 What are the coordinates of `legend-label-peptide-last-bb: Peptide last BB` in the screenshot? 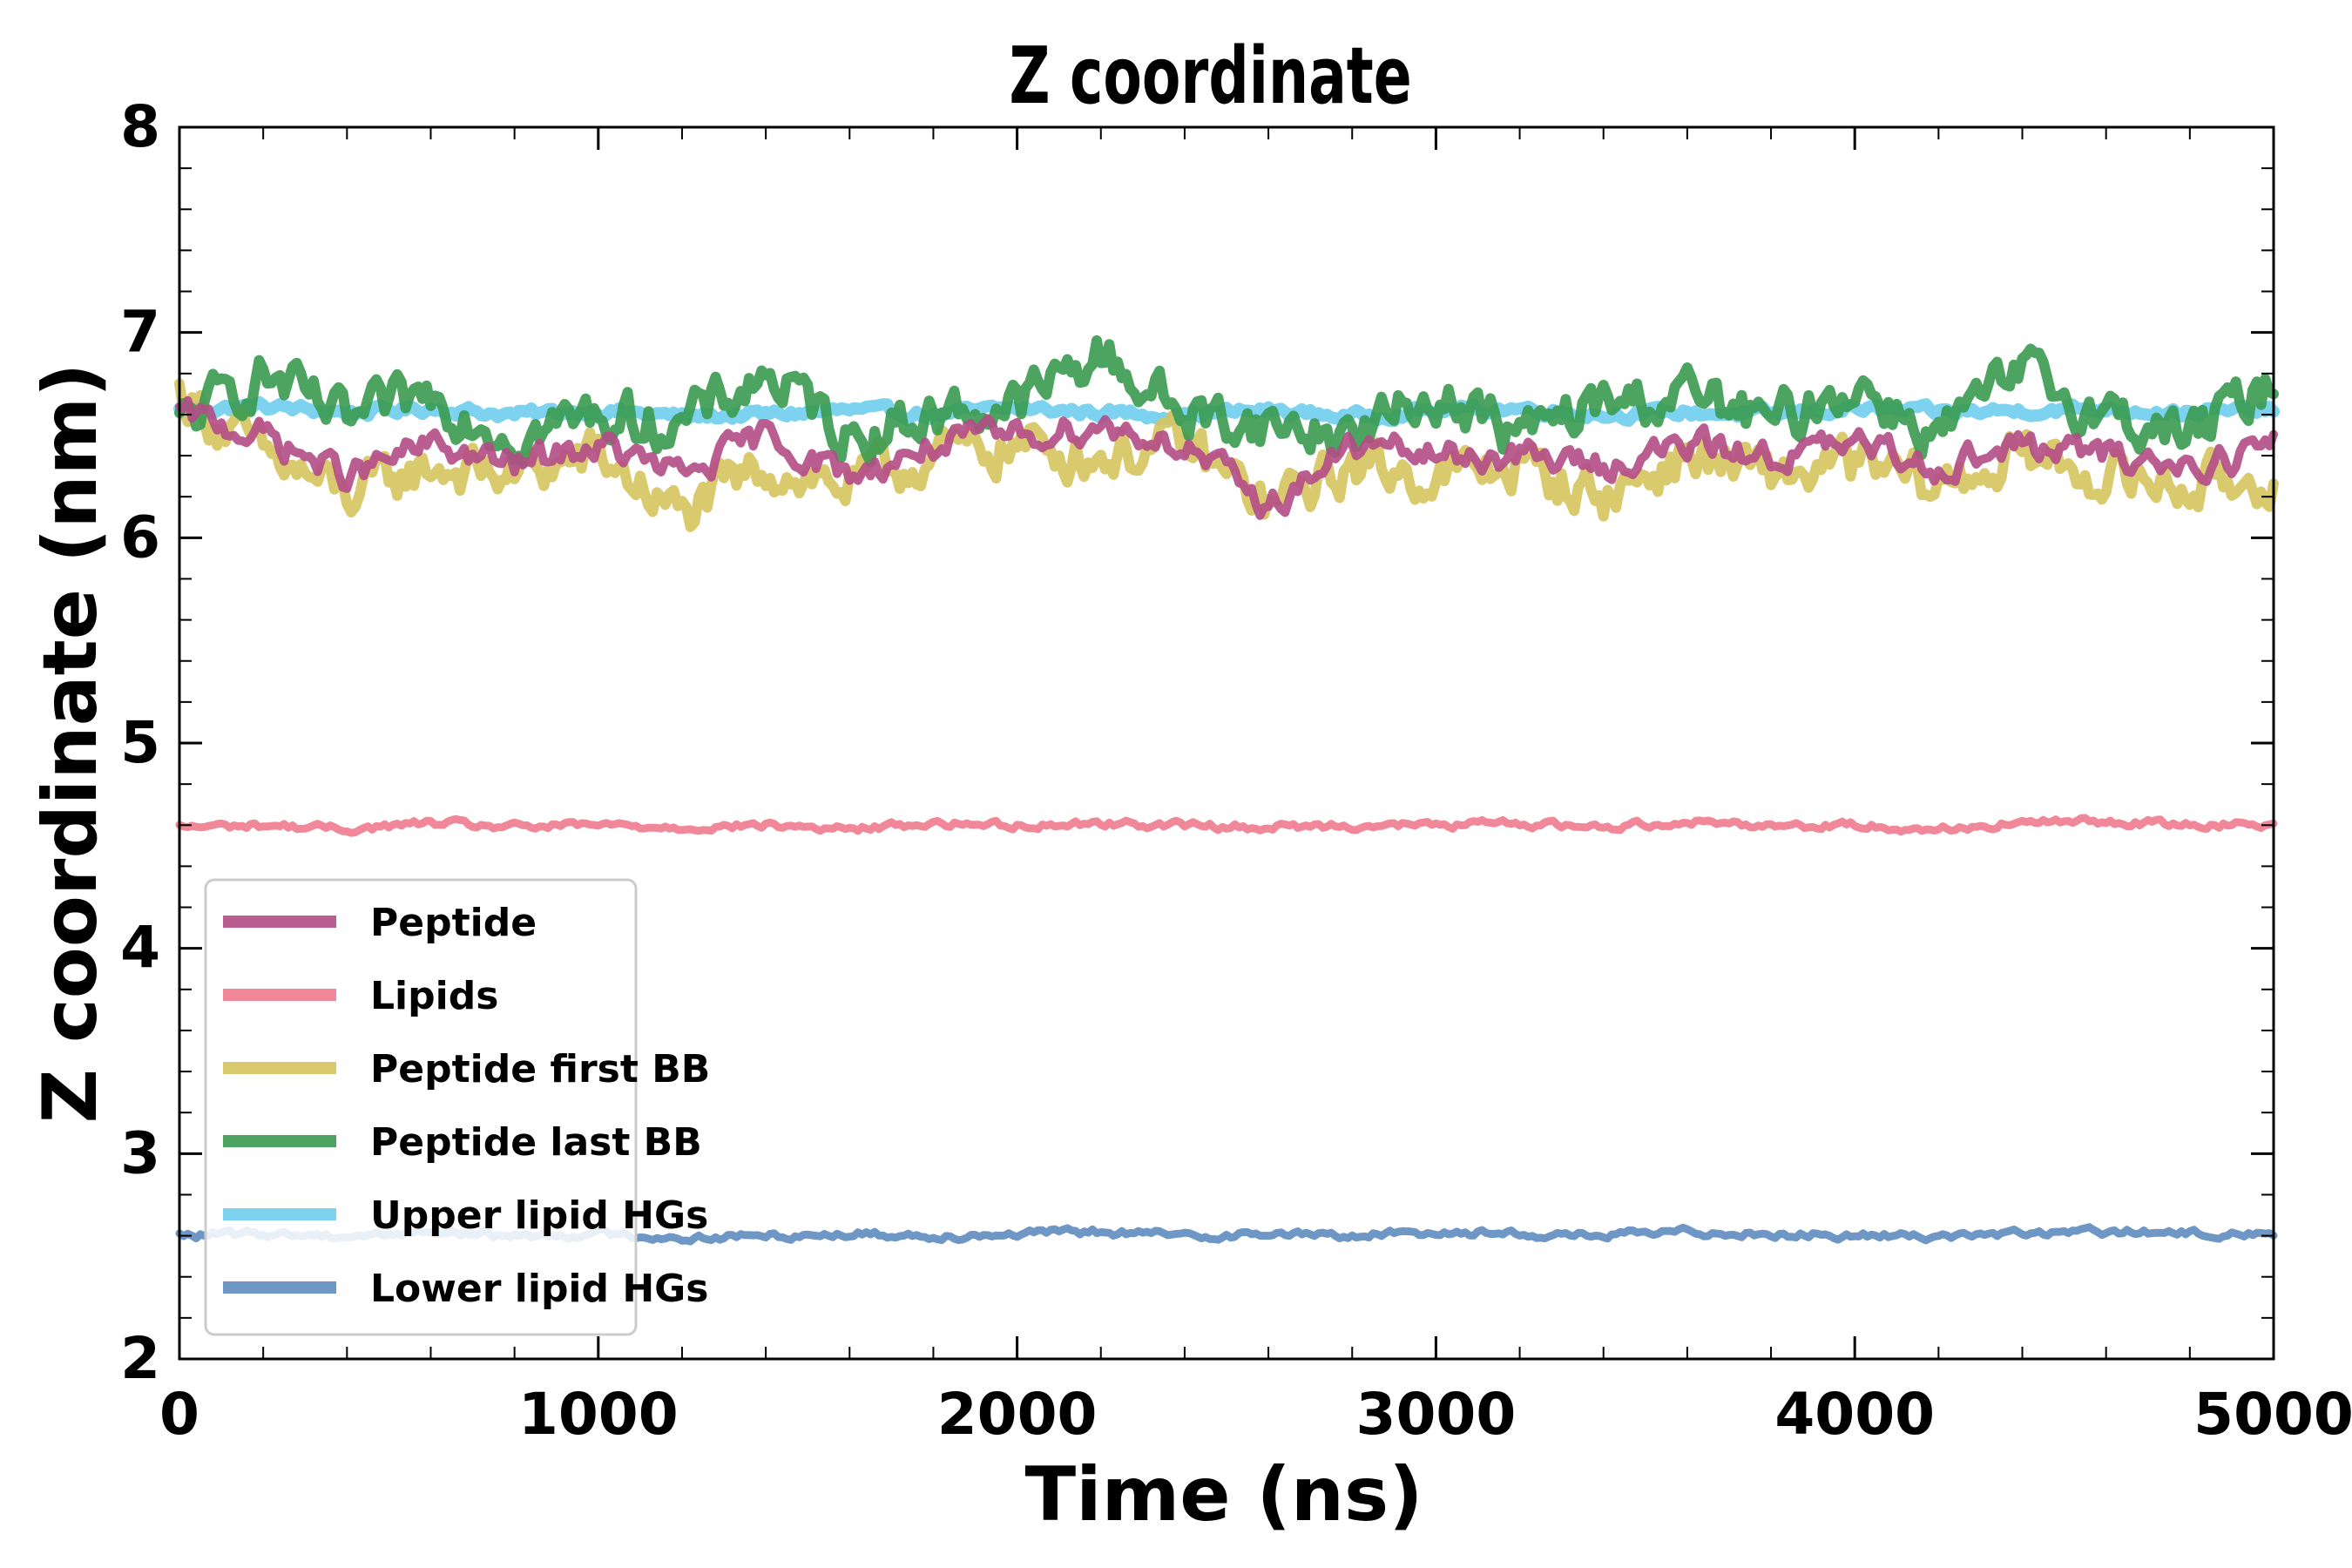 It's located at (536, 1142).